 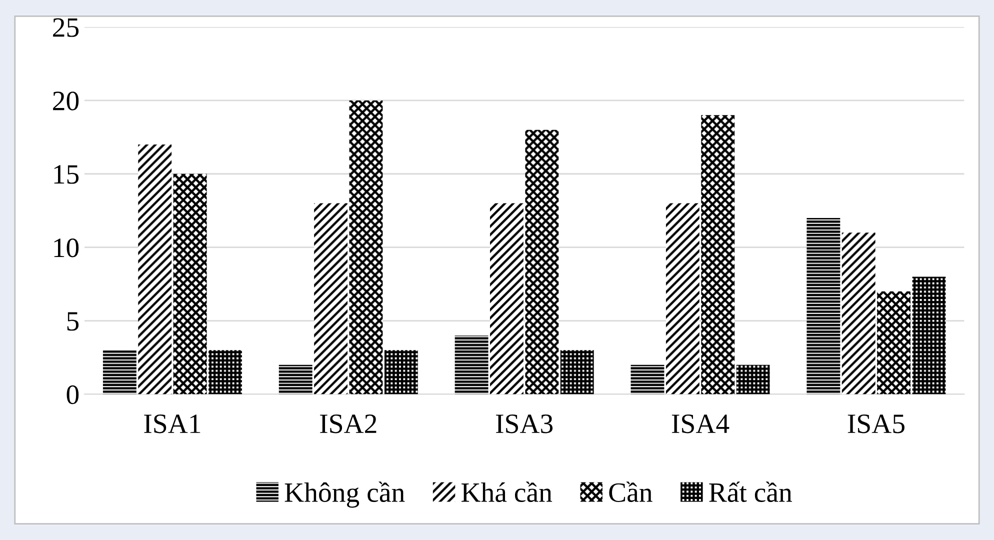 What do you see at coordinates (876, 424) in the screenshot?
I see `x-tick-label: ISA5` at bounding box center [876, 424].